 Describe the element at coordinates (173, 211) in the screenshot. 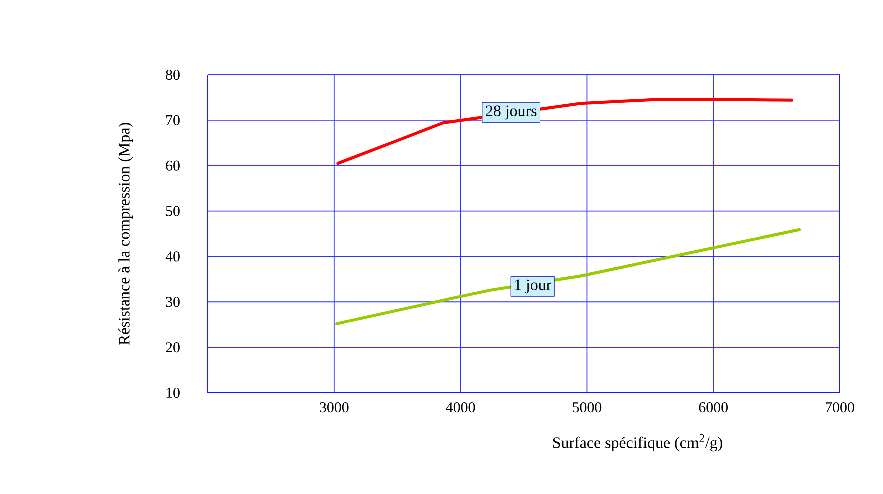

I see `y-tick-label: 50` at that location.